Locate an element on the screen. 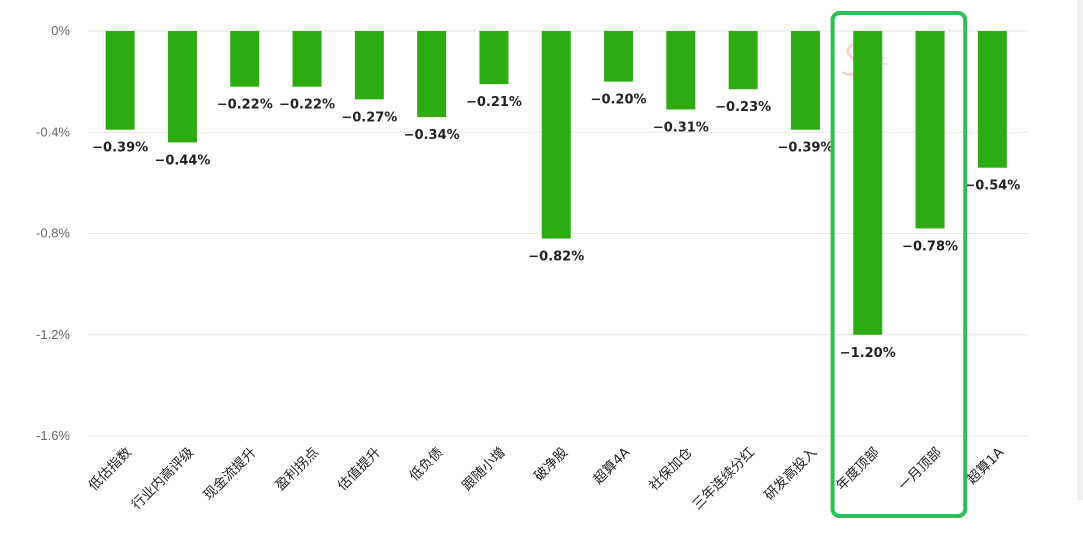  data-label: −0.31% is located at coordinates (681, 127).